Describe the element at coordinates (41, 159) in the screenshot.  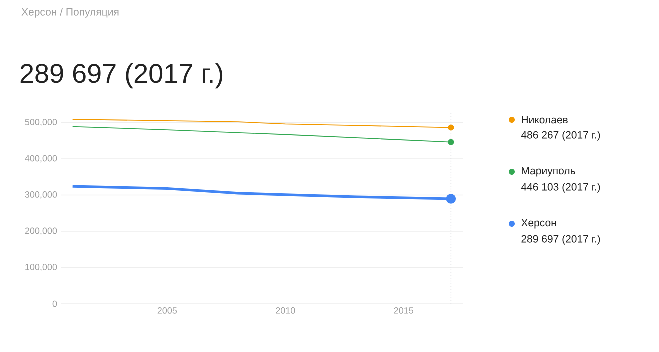
I see `y-tick-label: 400,000` at that location.